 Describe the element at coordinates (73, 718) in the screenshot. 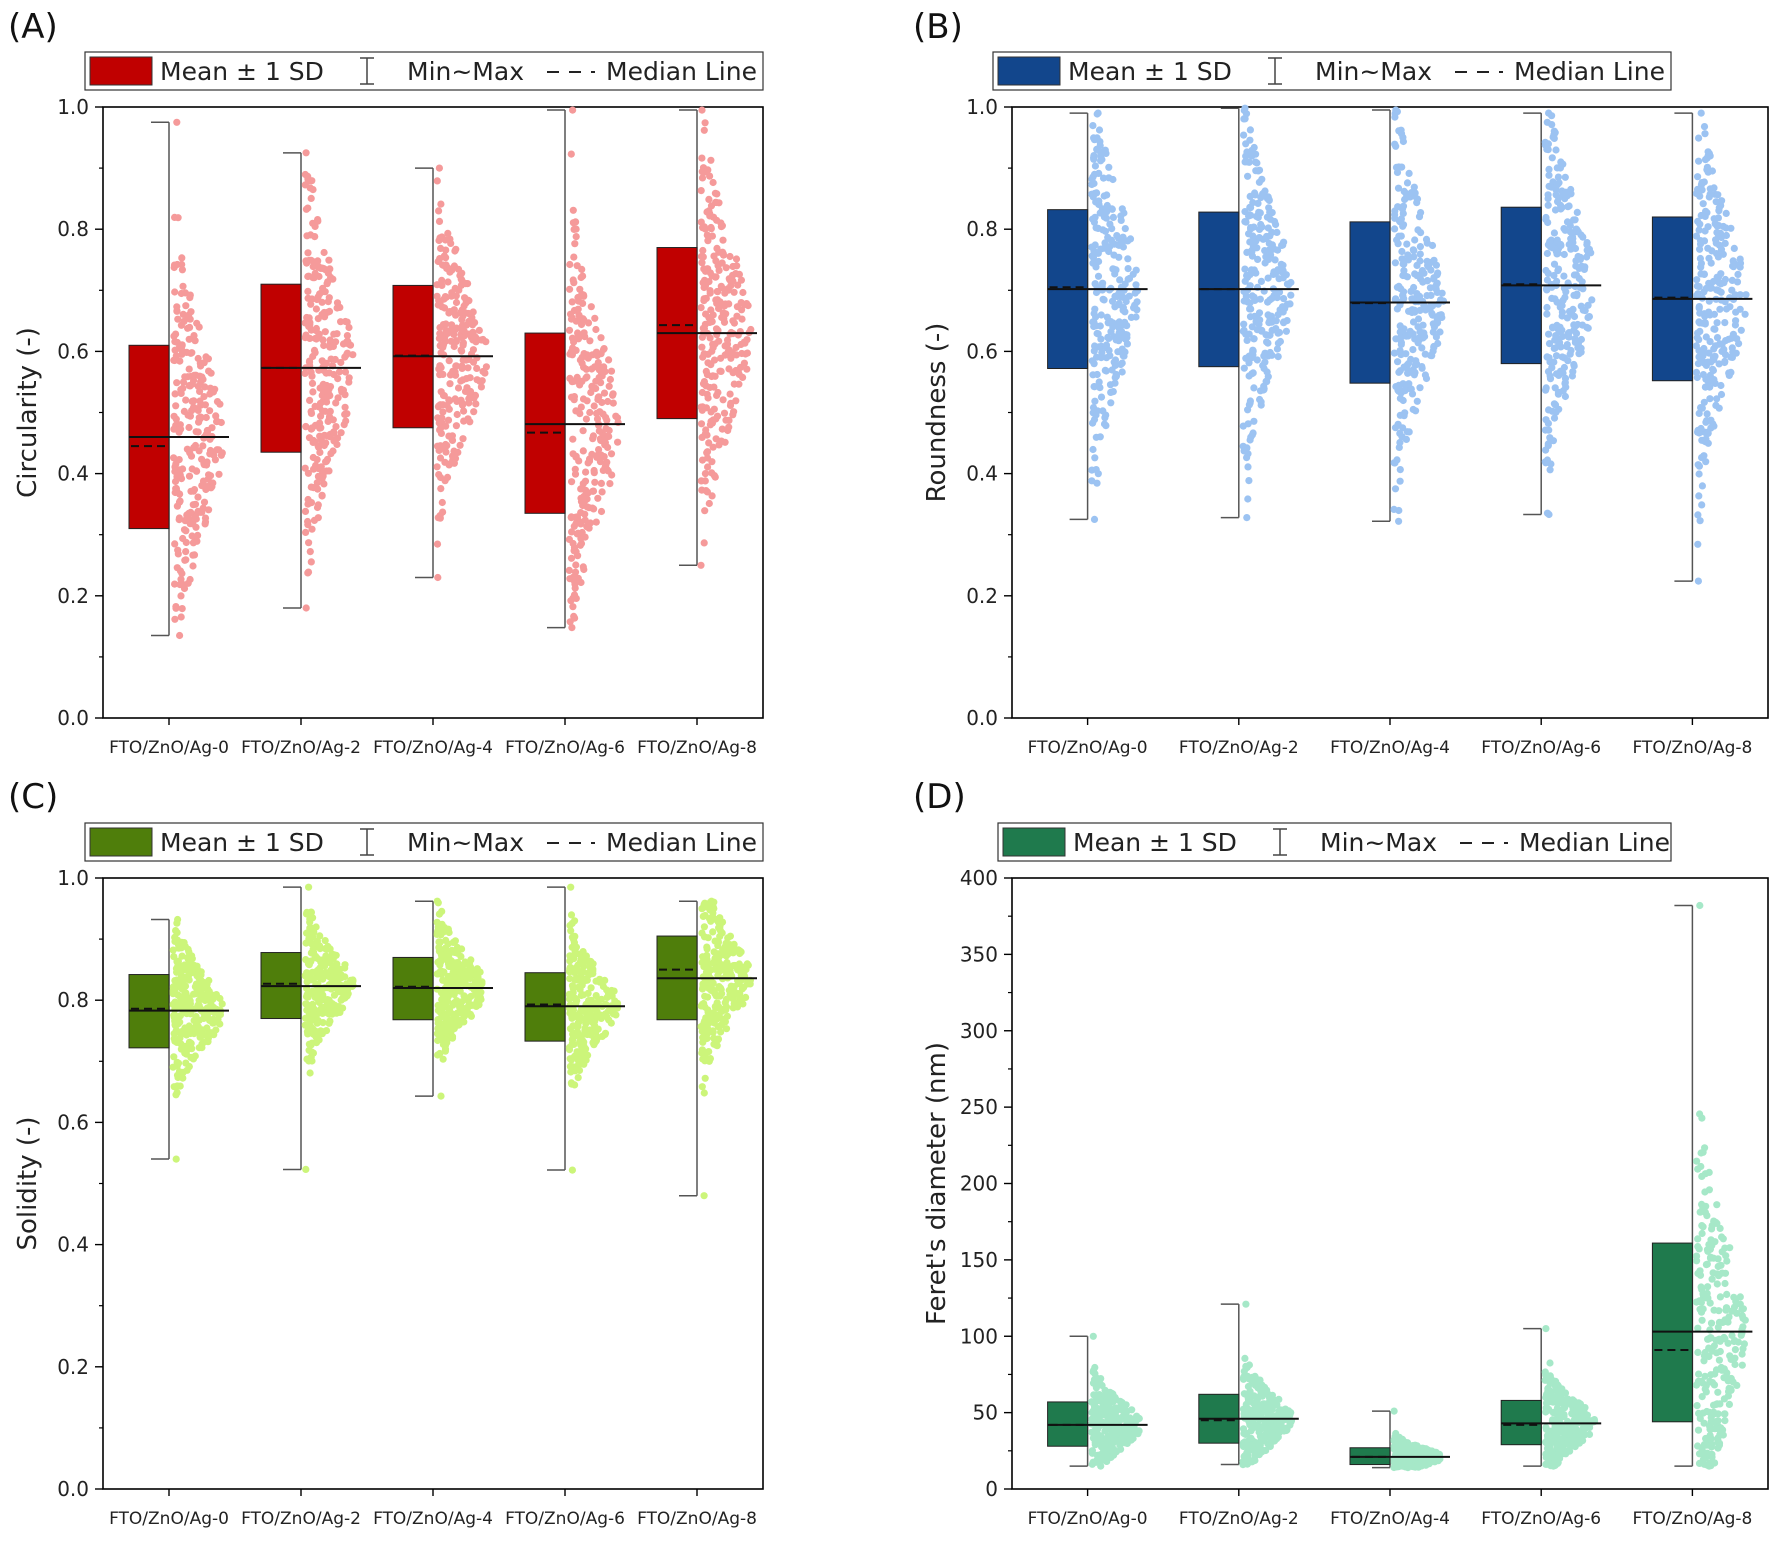

I see `y-tick-label: 0.0` at that location.